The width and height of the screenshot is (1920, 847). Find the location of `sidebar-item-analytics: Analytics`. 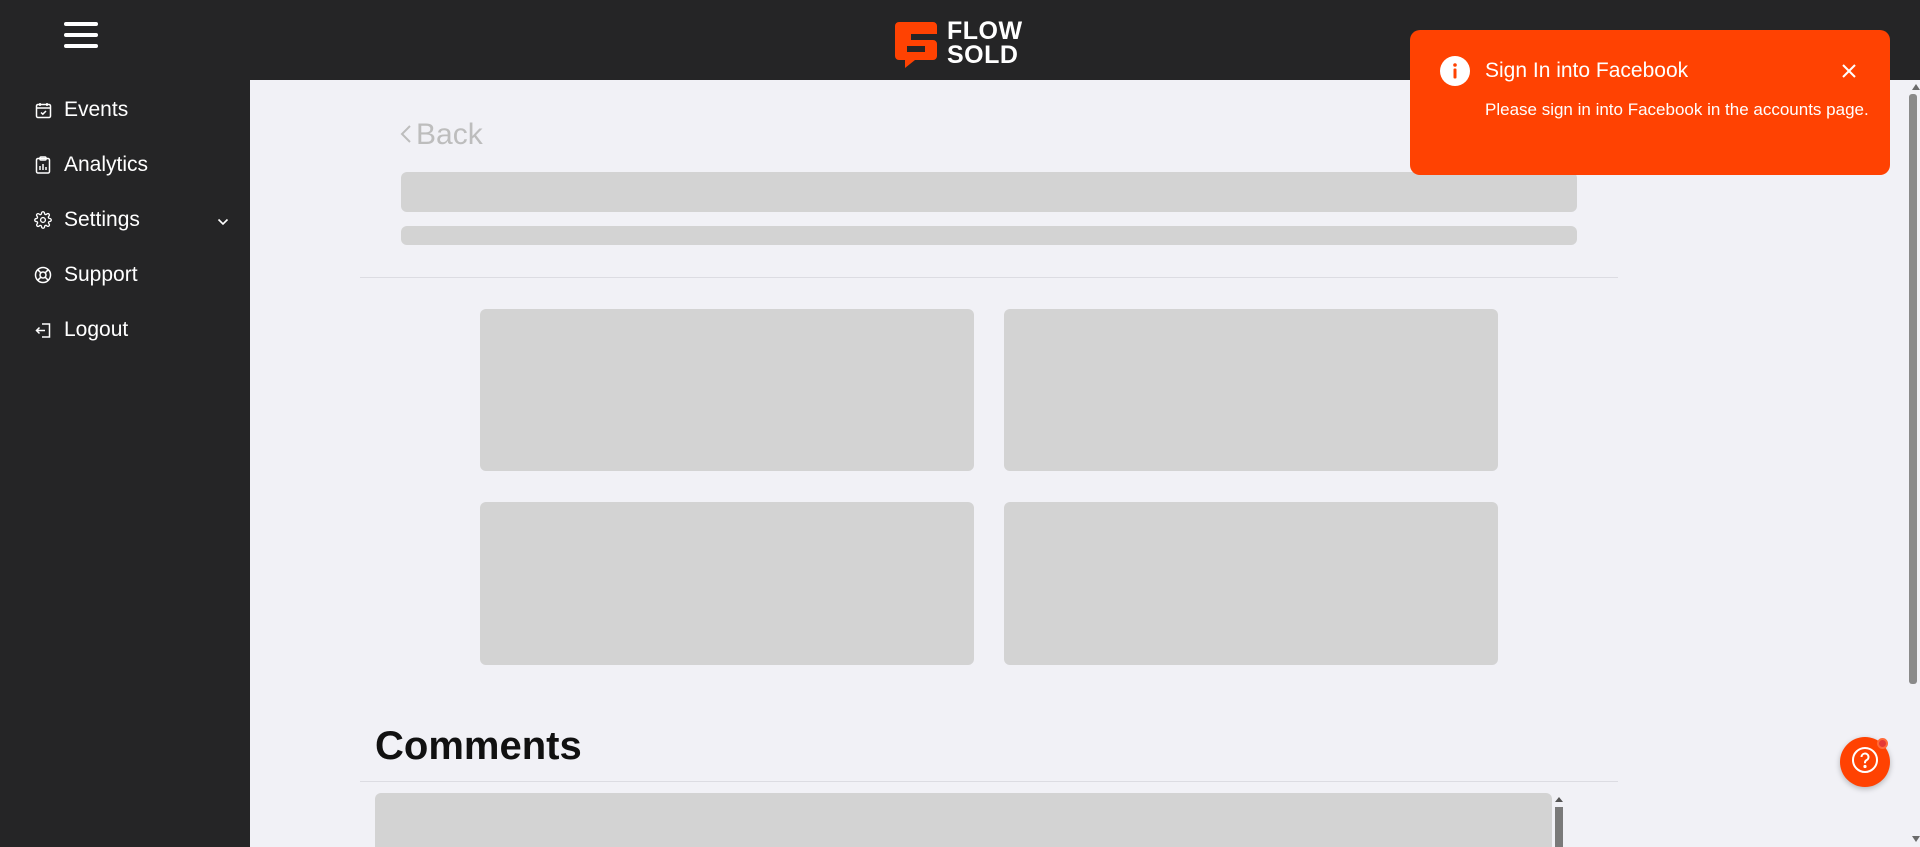

sidebar-item-analytics: Analytics is located at coordinates (132, 165).